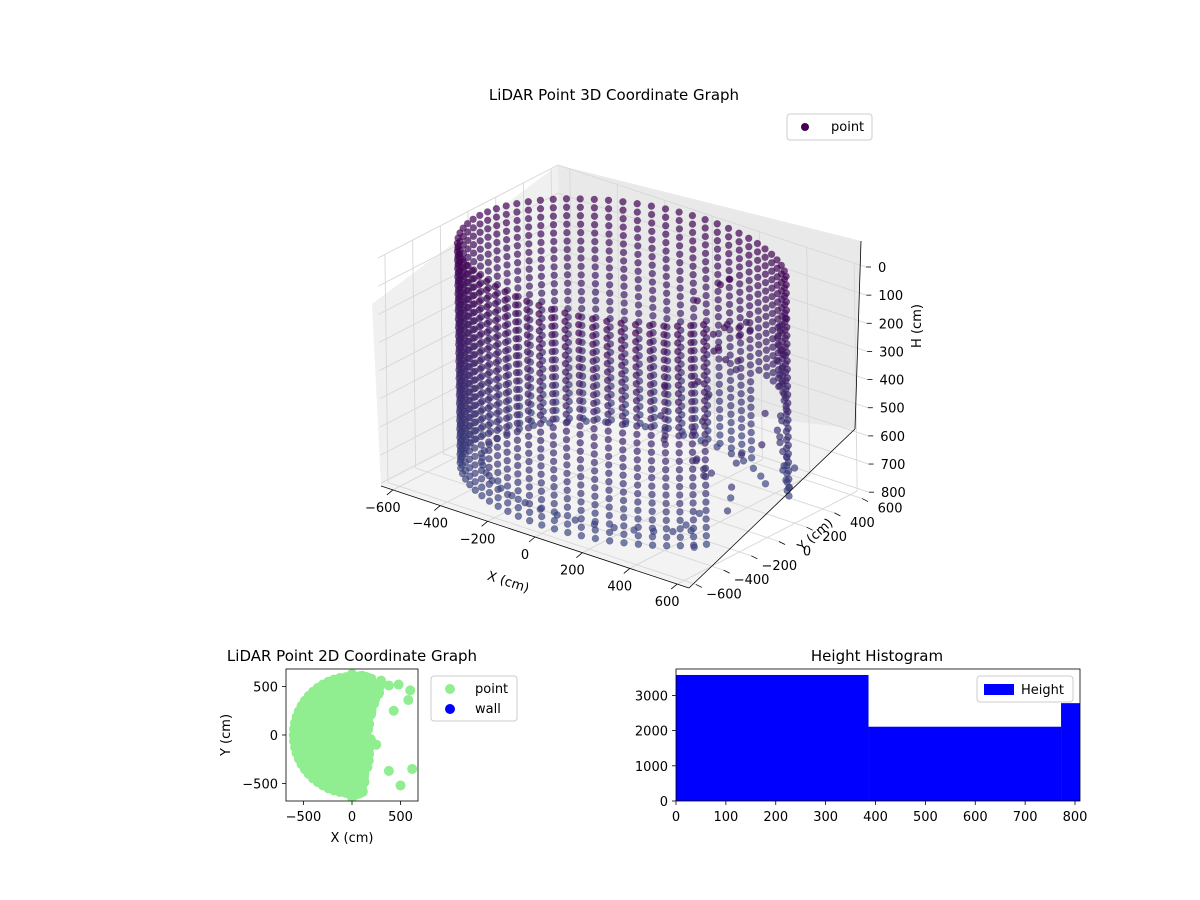  Describe the element at coordinates (260, 785) in the screenshot. I see `y-tick-label-2d: −500` at that location.